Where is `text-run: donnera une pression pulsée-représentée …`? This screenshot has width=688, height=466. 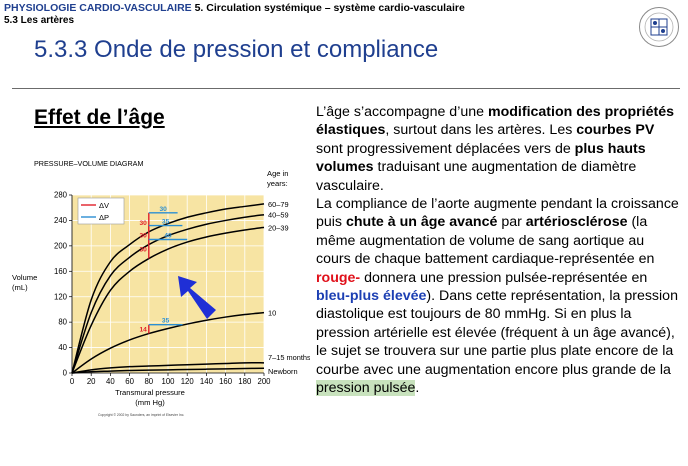
text-run: donnera une pression pulsée-représentée … is located at coordinates (504, 277).